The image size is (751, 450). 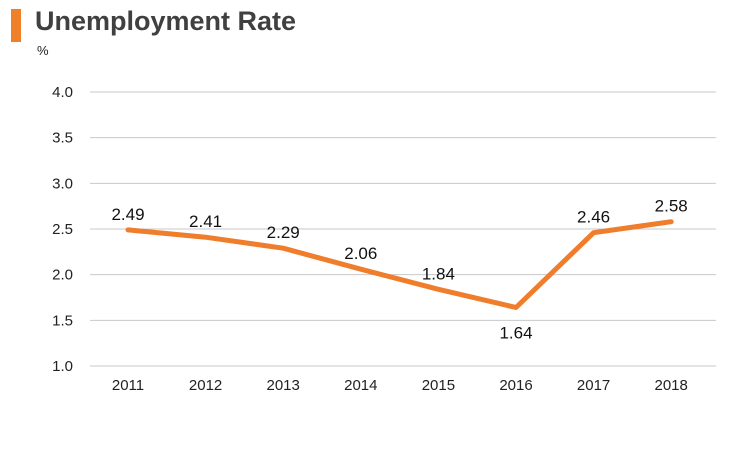 I want to click on x-axis-ticks: 2011 2012 2013 2014 2015 2016 2017 2018, so click(x=400, y=385).